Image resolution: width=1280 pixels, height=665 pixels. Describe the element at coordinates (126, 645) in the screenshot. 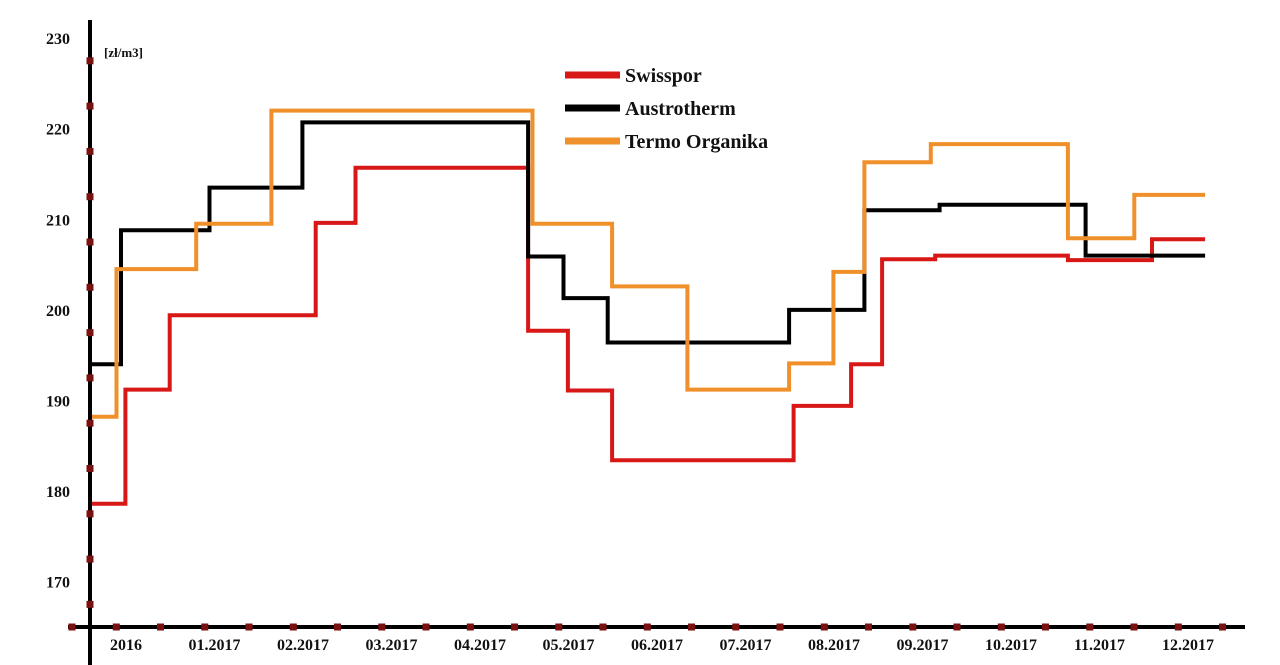

I see `x-tick-label: 2016` at that location.